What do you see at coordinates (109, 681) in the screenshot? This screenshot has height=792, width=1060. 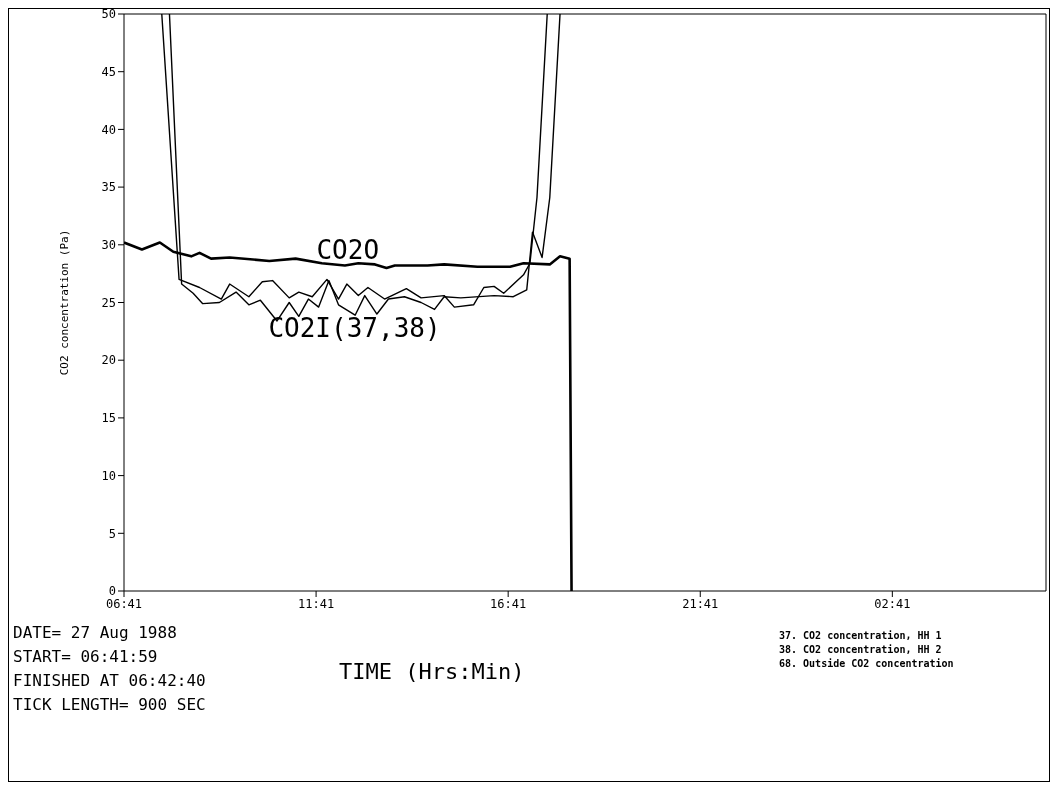 I see `text: FINISHED AT 06:42:40` at bounding box center [109, 681].